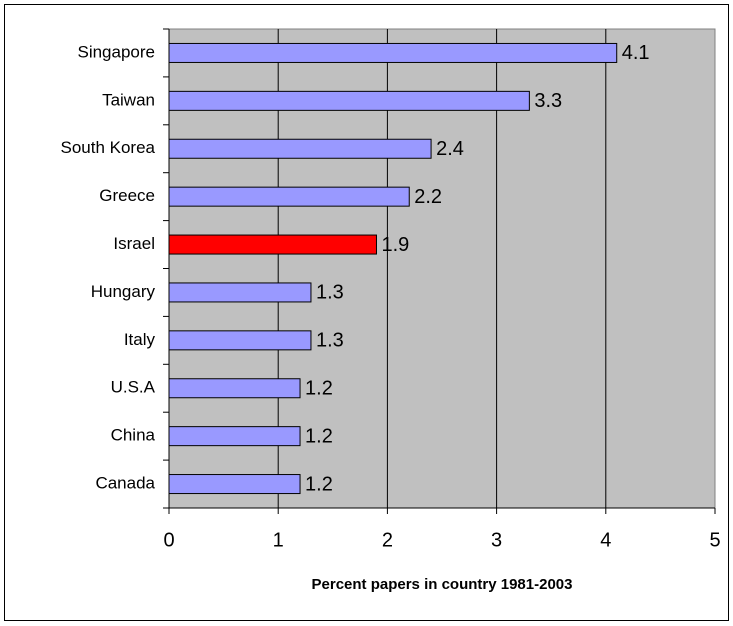  I want to click on x-tick-label: 1, so click(278, 540).